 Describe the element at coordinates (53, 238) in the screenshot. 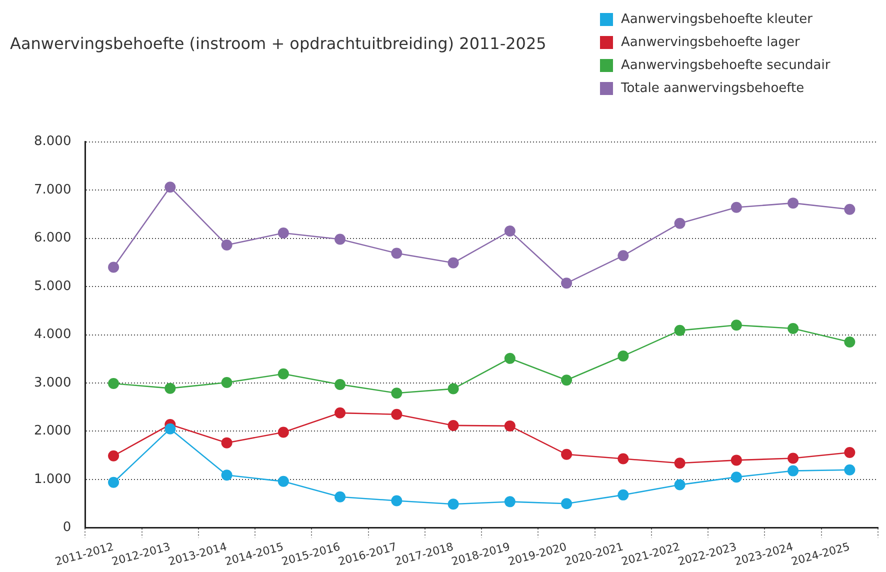

I see `y-tick-label: 6.000` at that location.